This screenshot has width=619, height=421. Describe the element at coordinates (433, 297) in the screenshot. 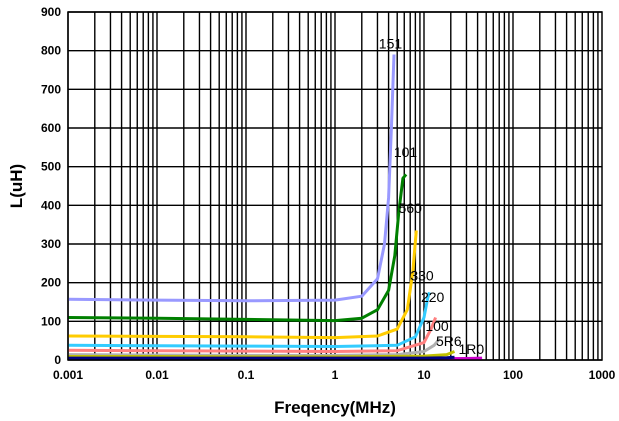

I see `series-label-220: 220` at that location.